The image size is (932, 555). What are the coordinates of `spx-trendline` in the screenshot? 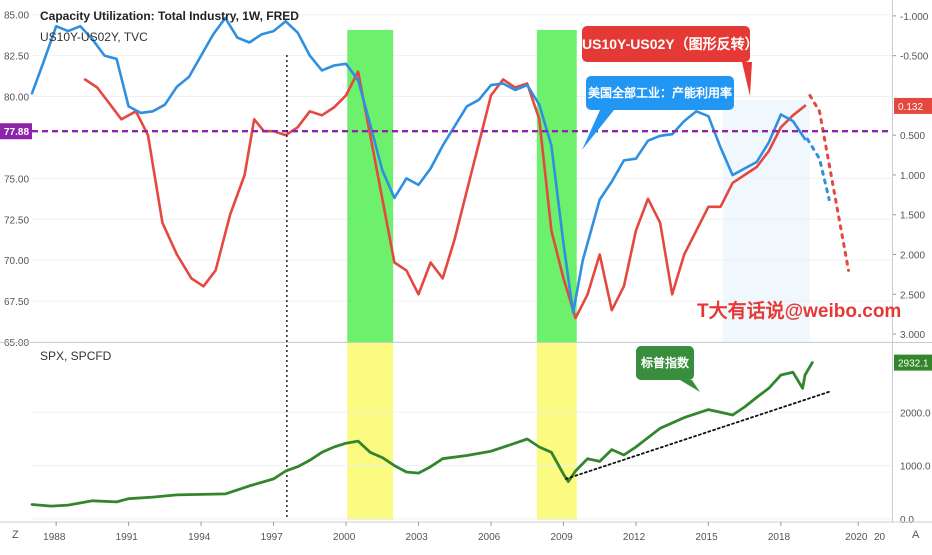 It's located at (699, 435).